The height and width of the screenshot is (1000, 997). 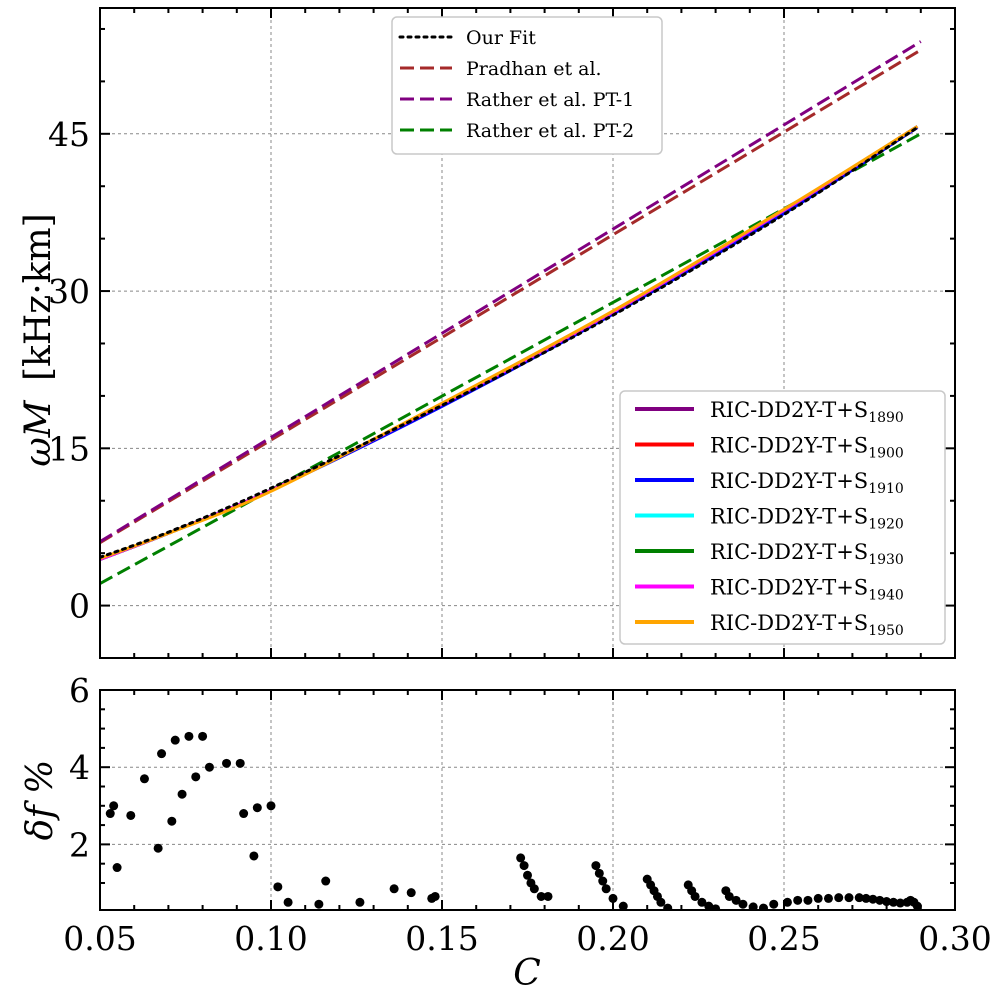 I want to click on bottom-x-tick-label: 0.05, so click(x=99, y=938).